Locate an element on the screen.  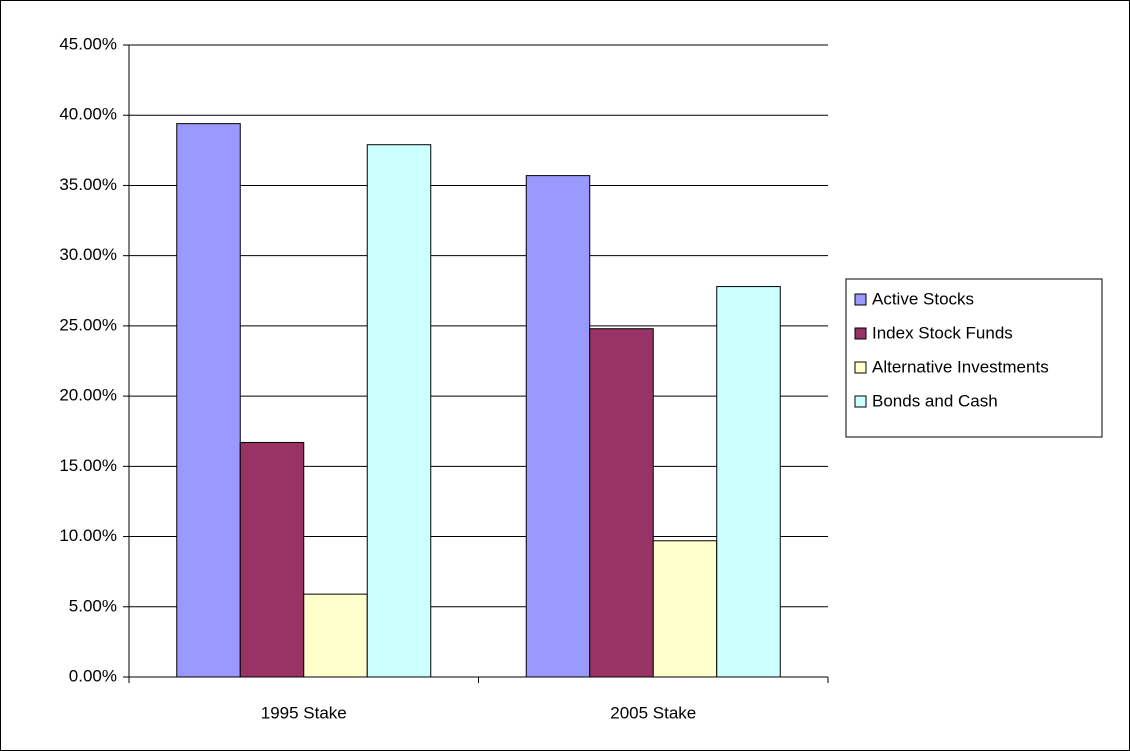
legend-label: Bonds and Cash is located at coordinates (935, 400).